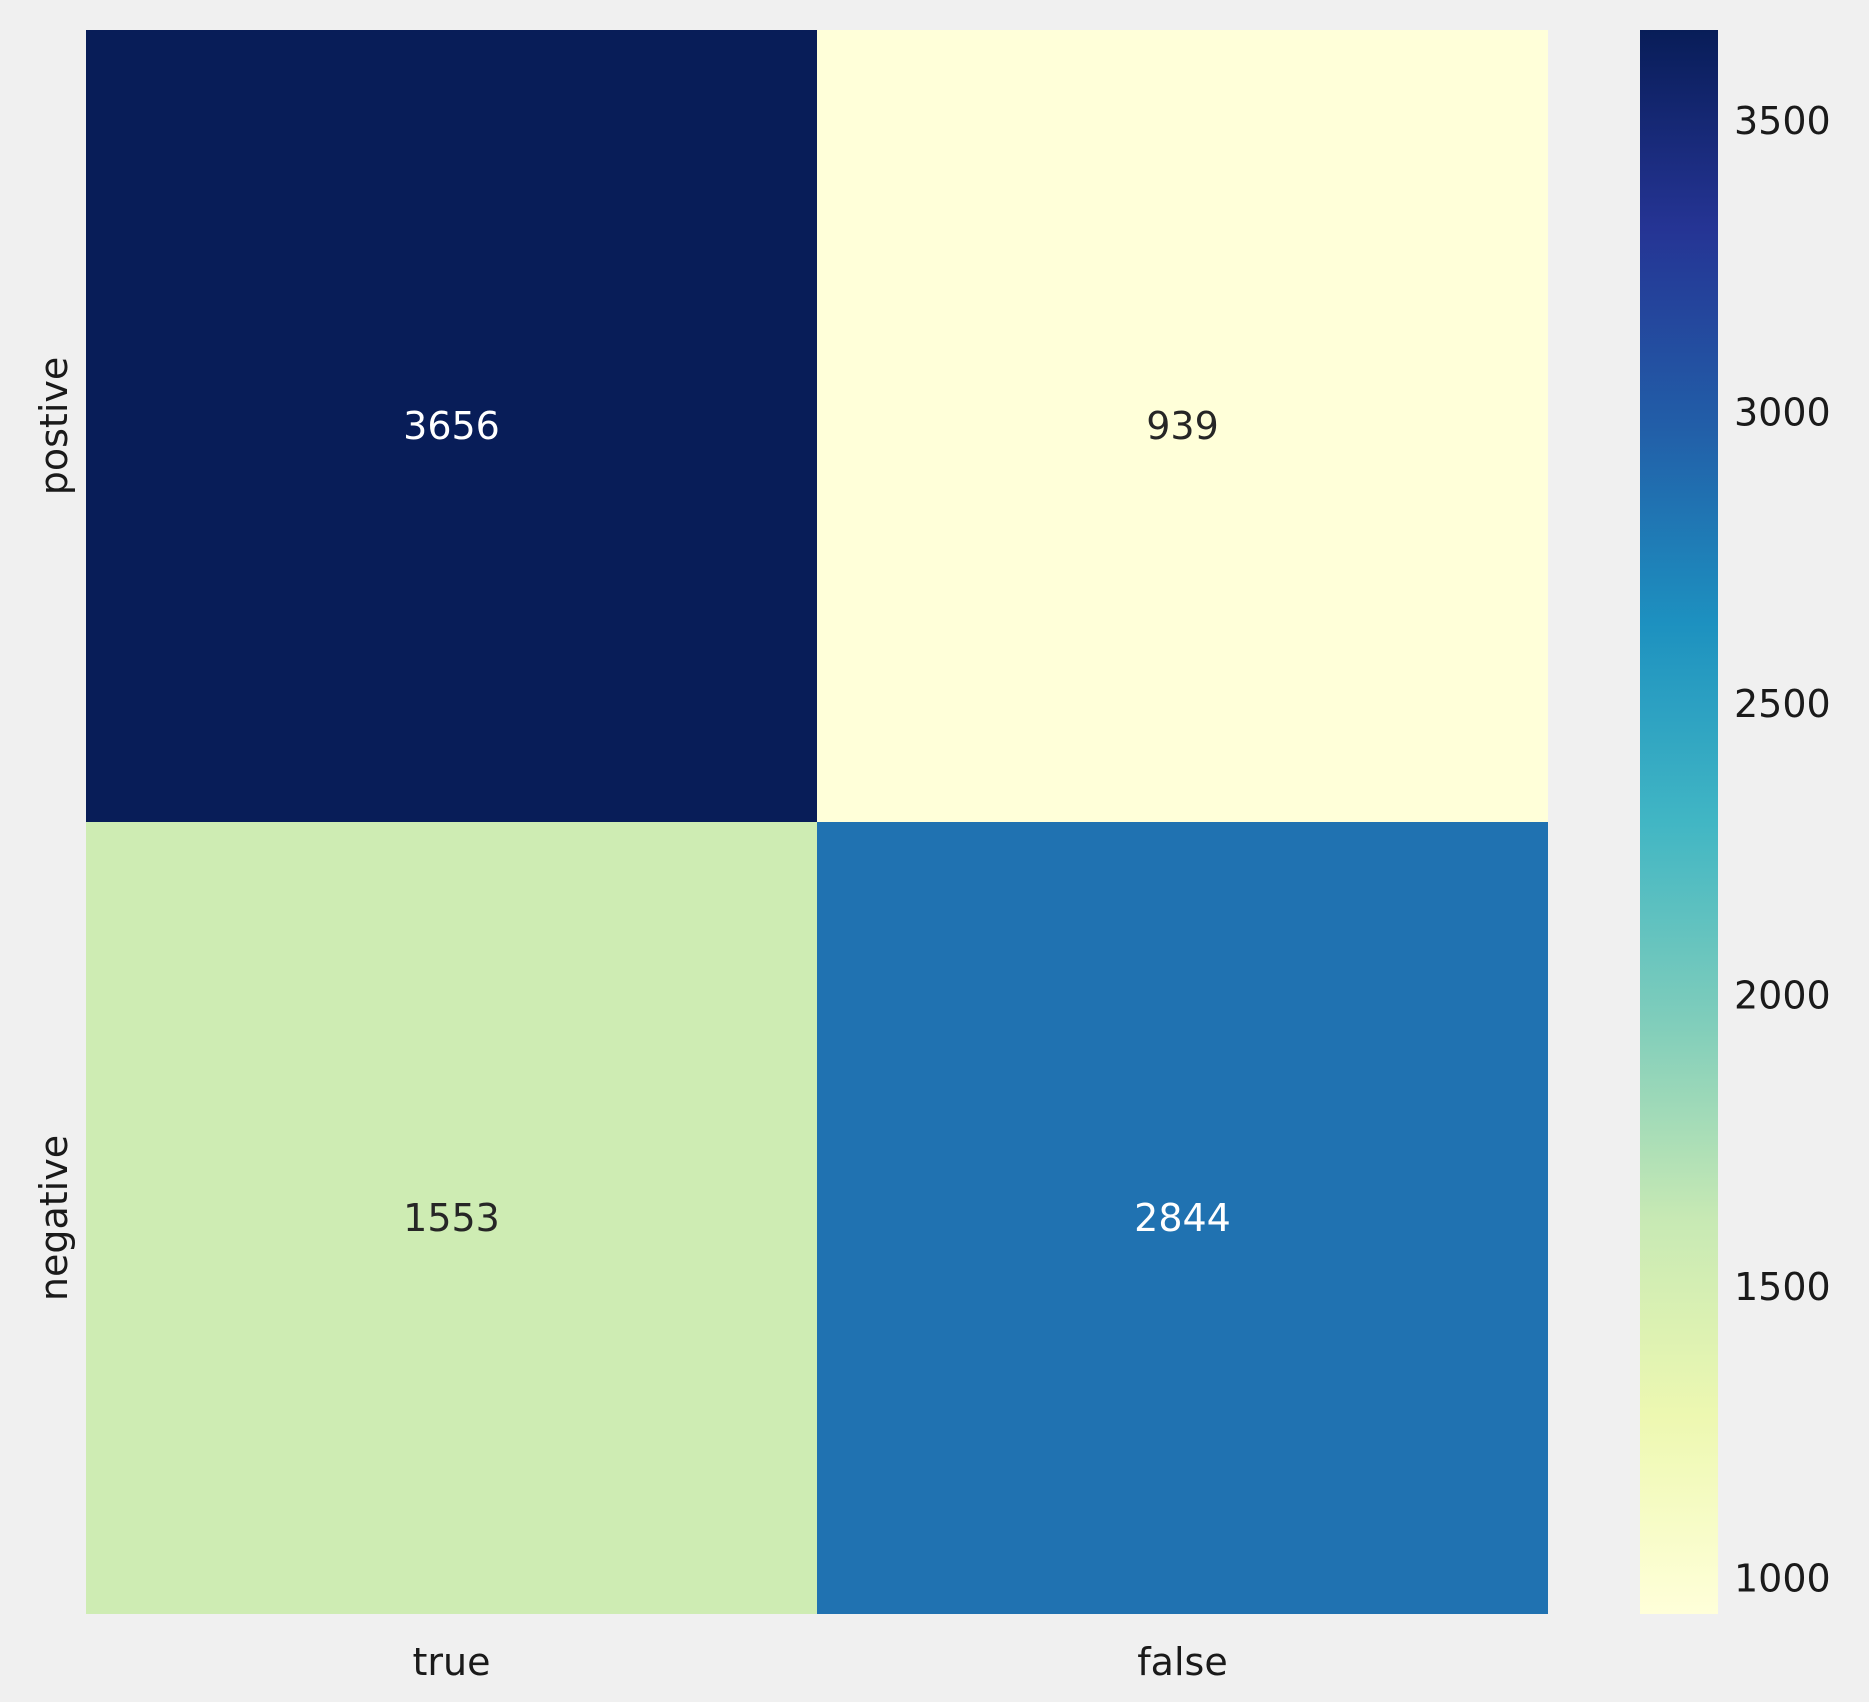 The image size is (1869, 1702). Describe the element at coordinates (1182, 1662) in the screenshot. I see `x-tick-label-false: false` at that location.